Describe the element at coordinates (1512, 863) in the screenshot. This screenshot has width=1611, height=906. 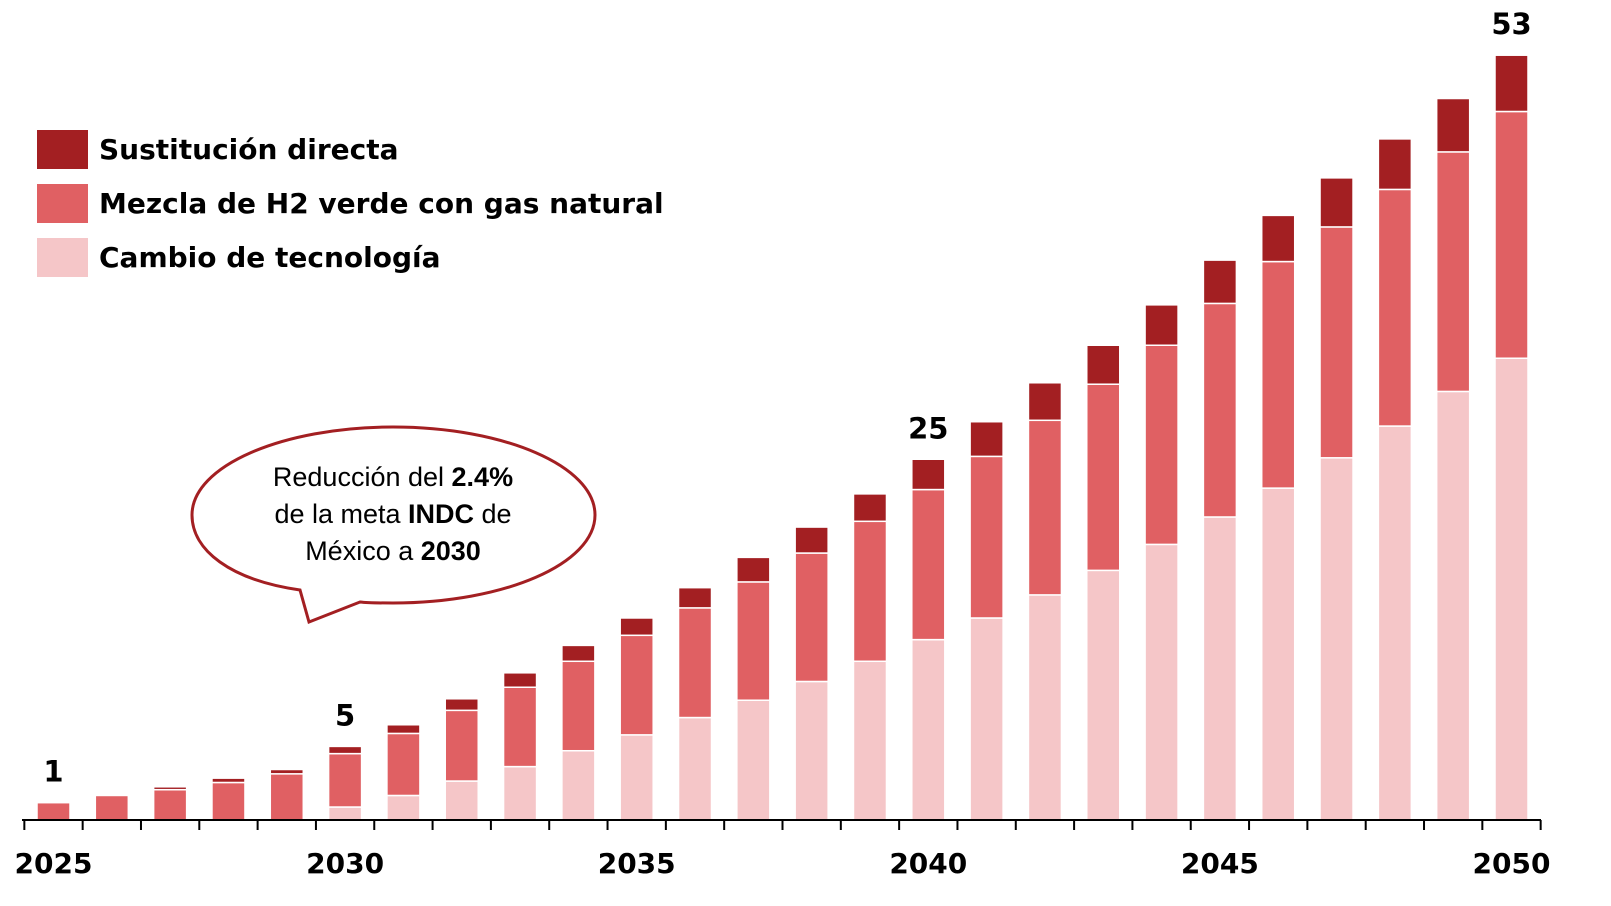
I see `x-tick-label: 2050` at that location.